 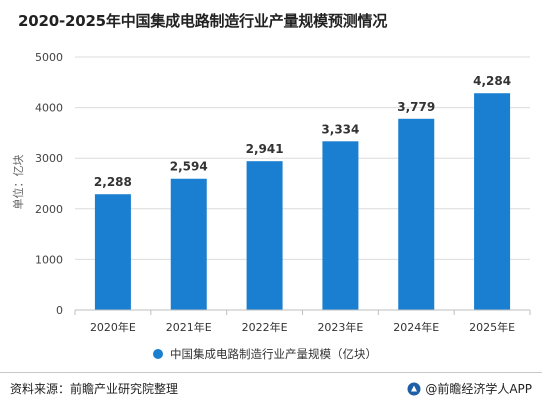 What do you see at coordinates (49, 259) in the screenshot?
I see `y-tick-label: 1000` at bounding box center [49, 259].